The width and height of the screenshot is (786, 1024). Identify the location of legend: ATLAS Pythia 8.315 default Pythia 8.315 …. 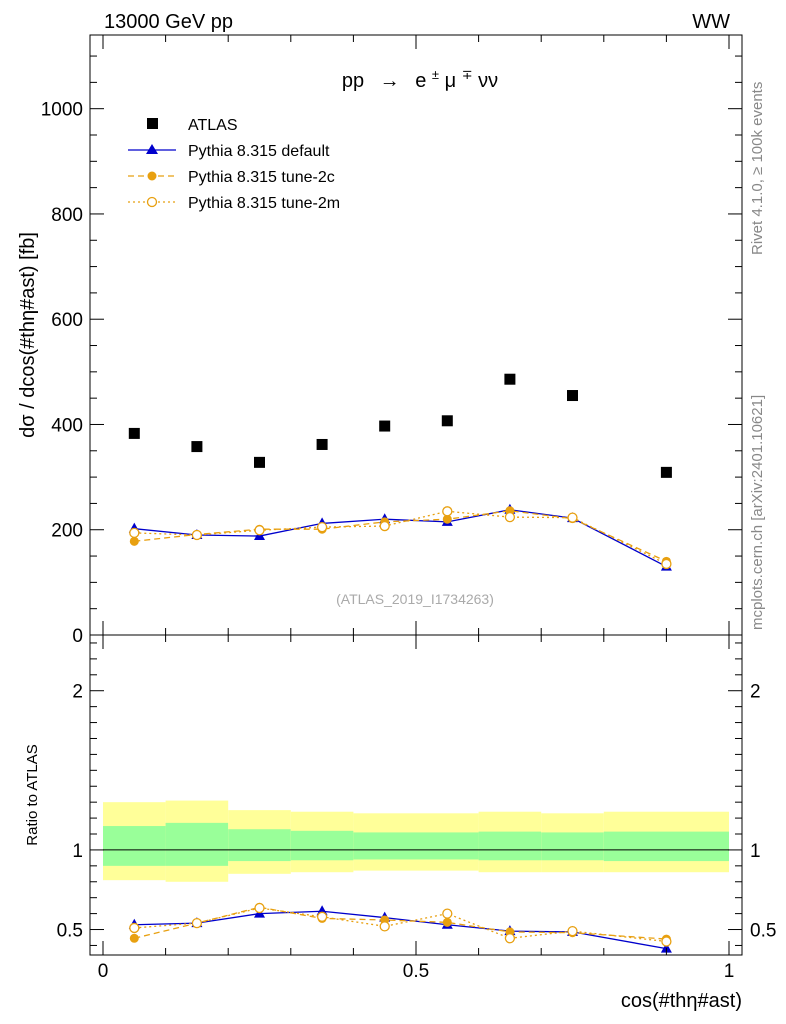
(234, 164).